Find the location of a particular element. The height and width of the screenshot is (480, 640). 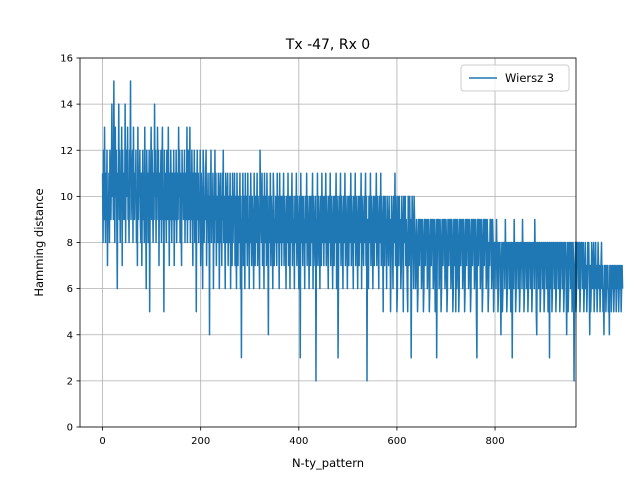

legend-entry-label: Wiersz 3 is located at coordinates (529, 78).